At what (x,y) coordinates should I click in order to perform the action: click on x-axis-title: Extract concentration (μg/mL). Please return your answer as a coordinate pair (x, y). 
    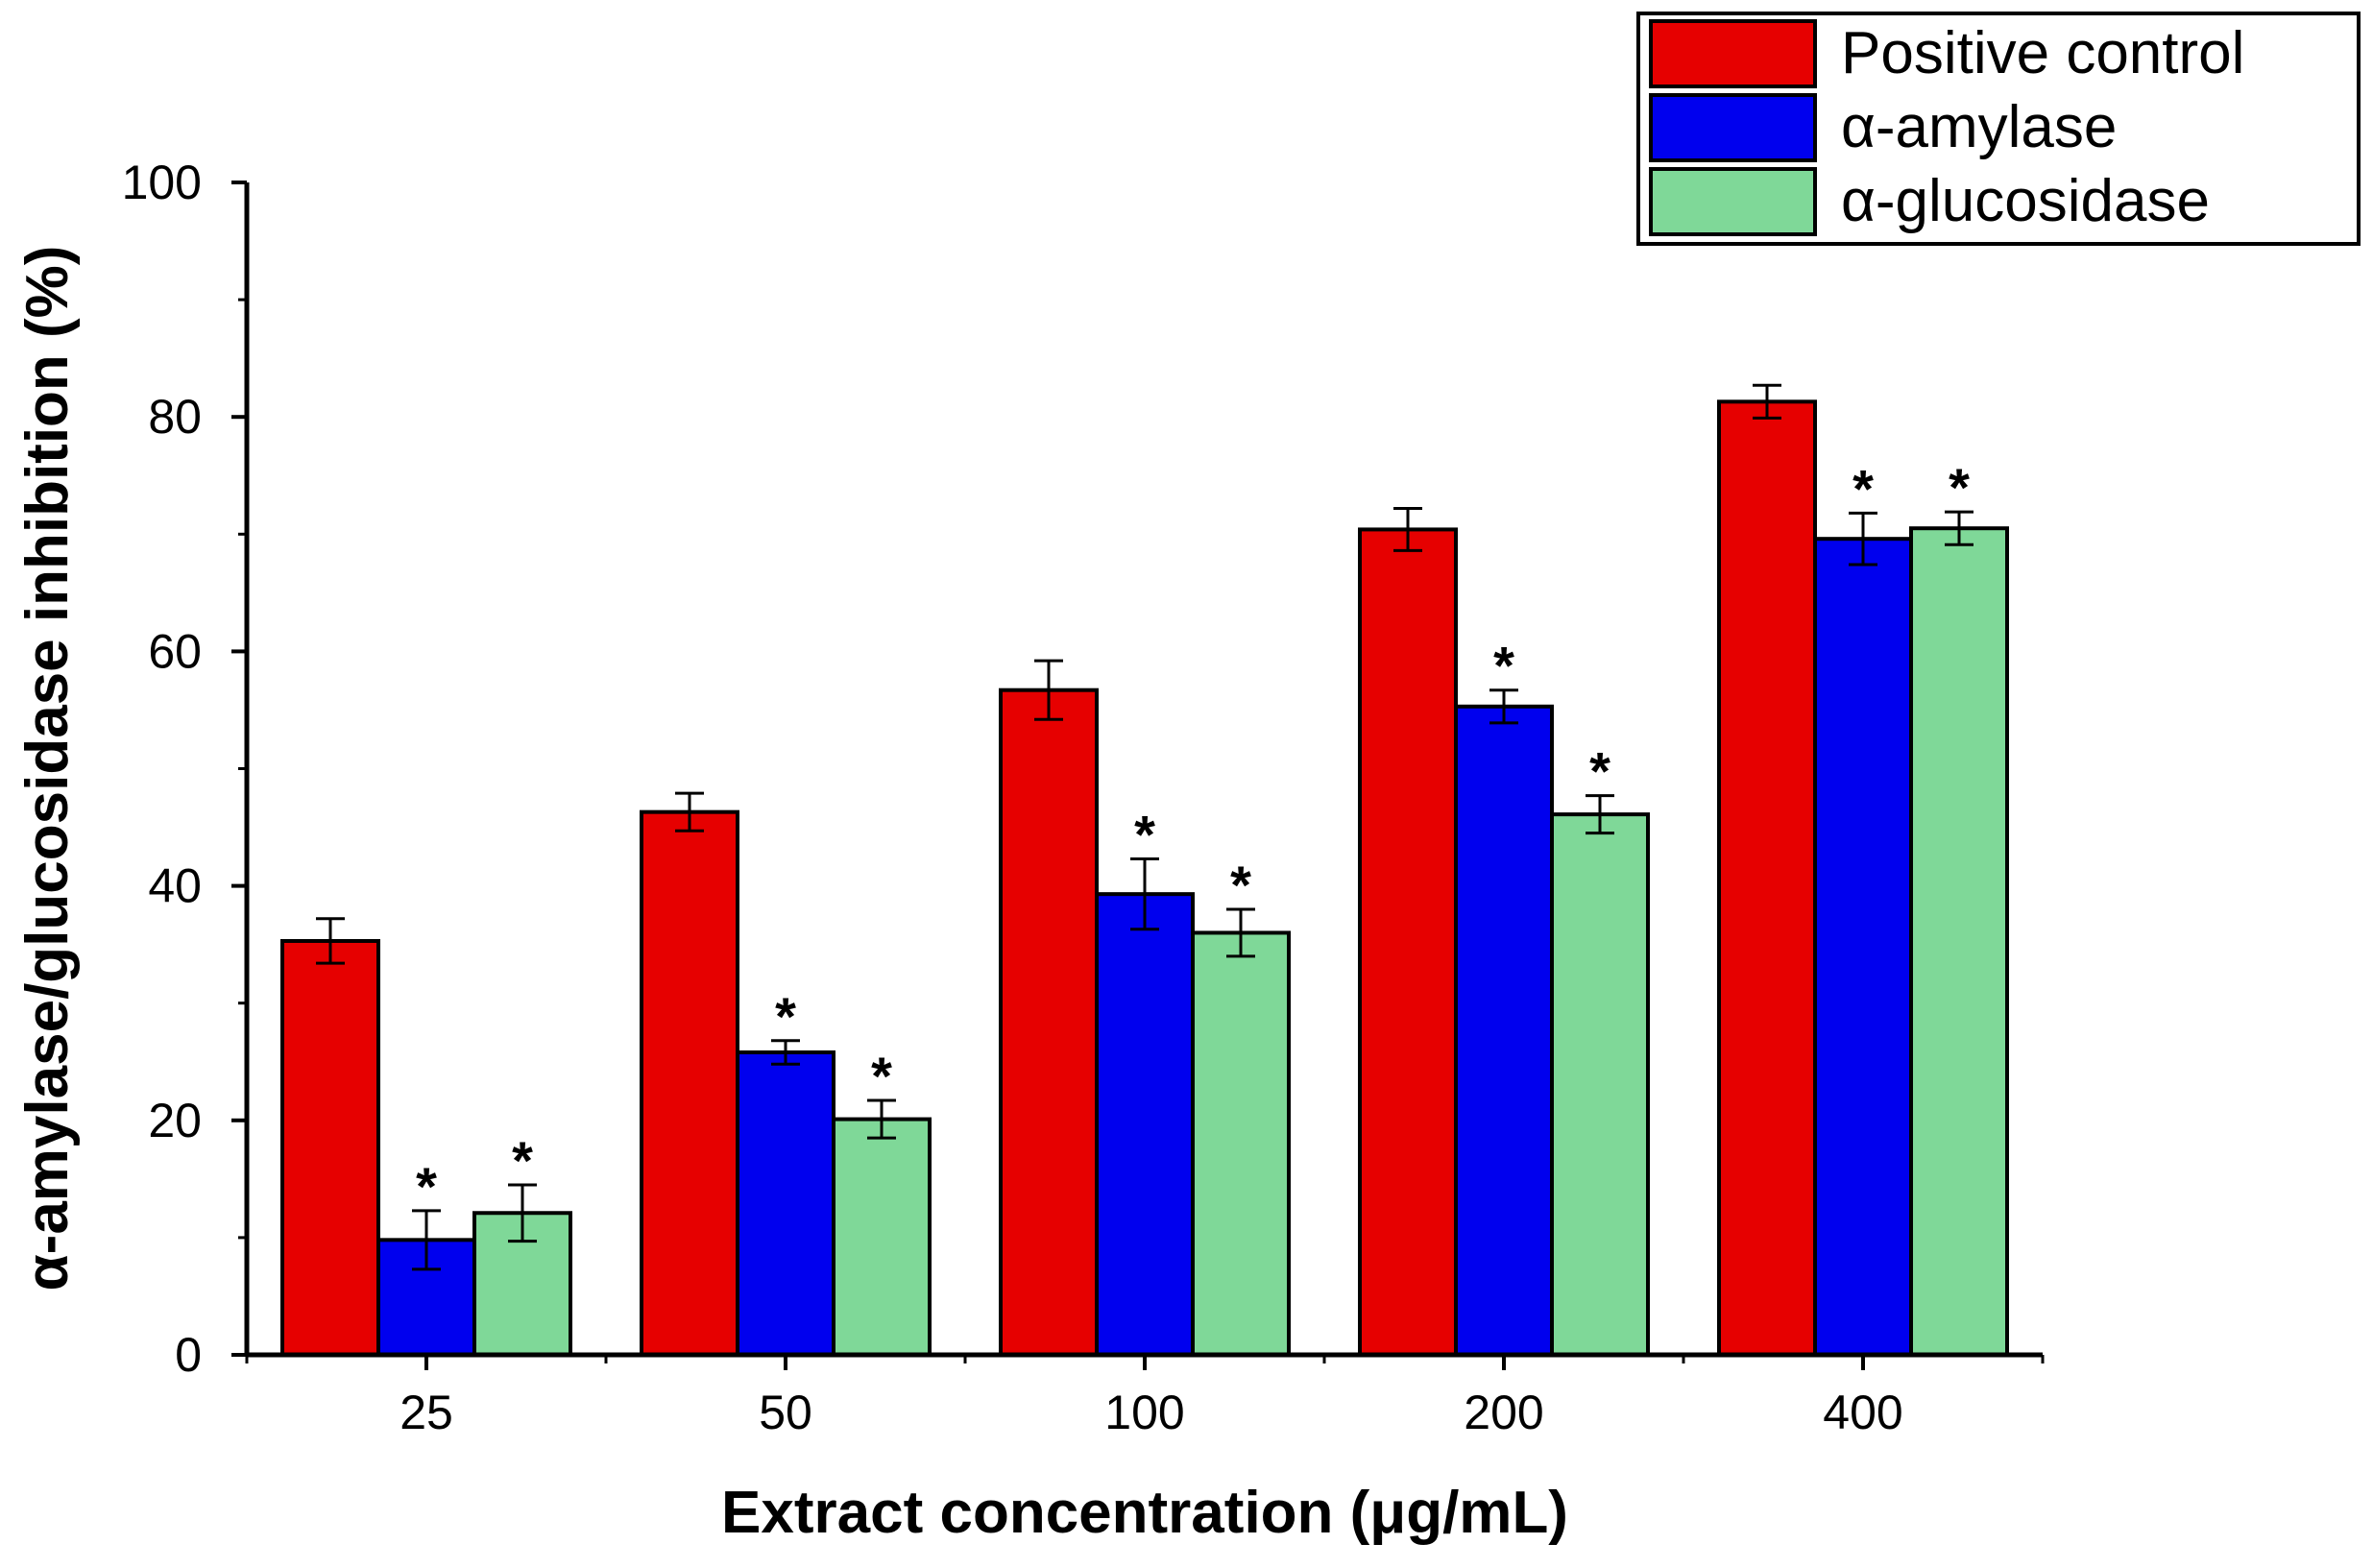
    Looking at the image, I should click on (1144, 1513).